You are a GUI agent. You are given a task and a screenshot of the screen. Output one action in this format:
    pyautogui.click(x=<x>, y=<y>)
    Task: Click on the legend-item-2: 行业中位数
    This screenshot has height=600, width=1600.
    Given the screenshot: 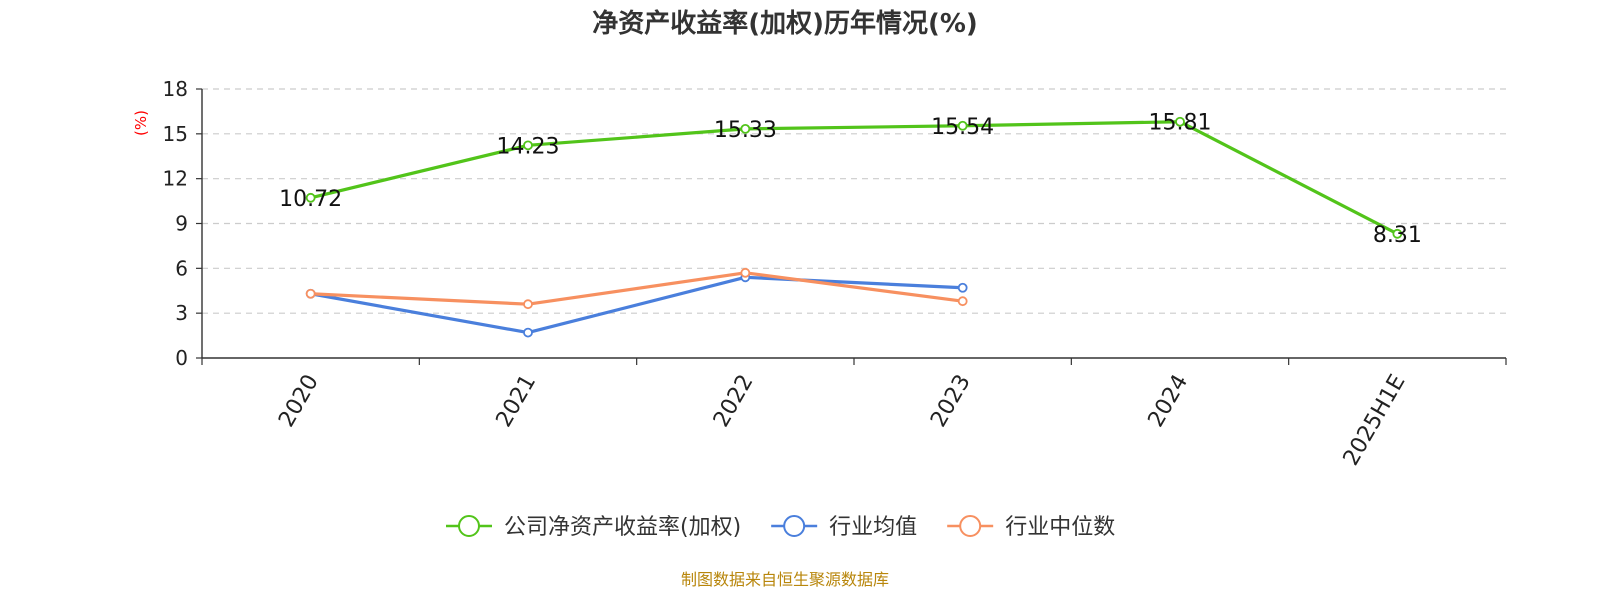 What is the action you would take?
    pyautogui.click(x=1031, y=527)
    